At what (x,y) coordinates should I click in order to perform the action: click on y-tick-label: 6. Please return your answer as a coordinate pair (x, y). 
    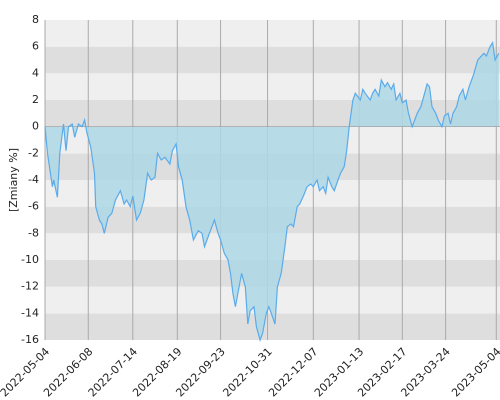
    Looking at the image, I should click on (35, 46).